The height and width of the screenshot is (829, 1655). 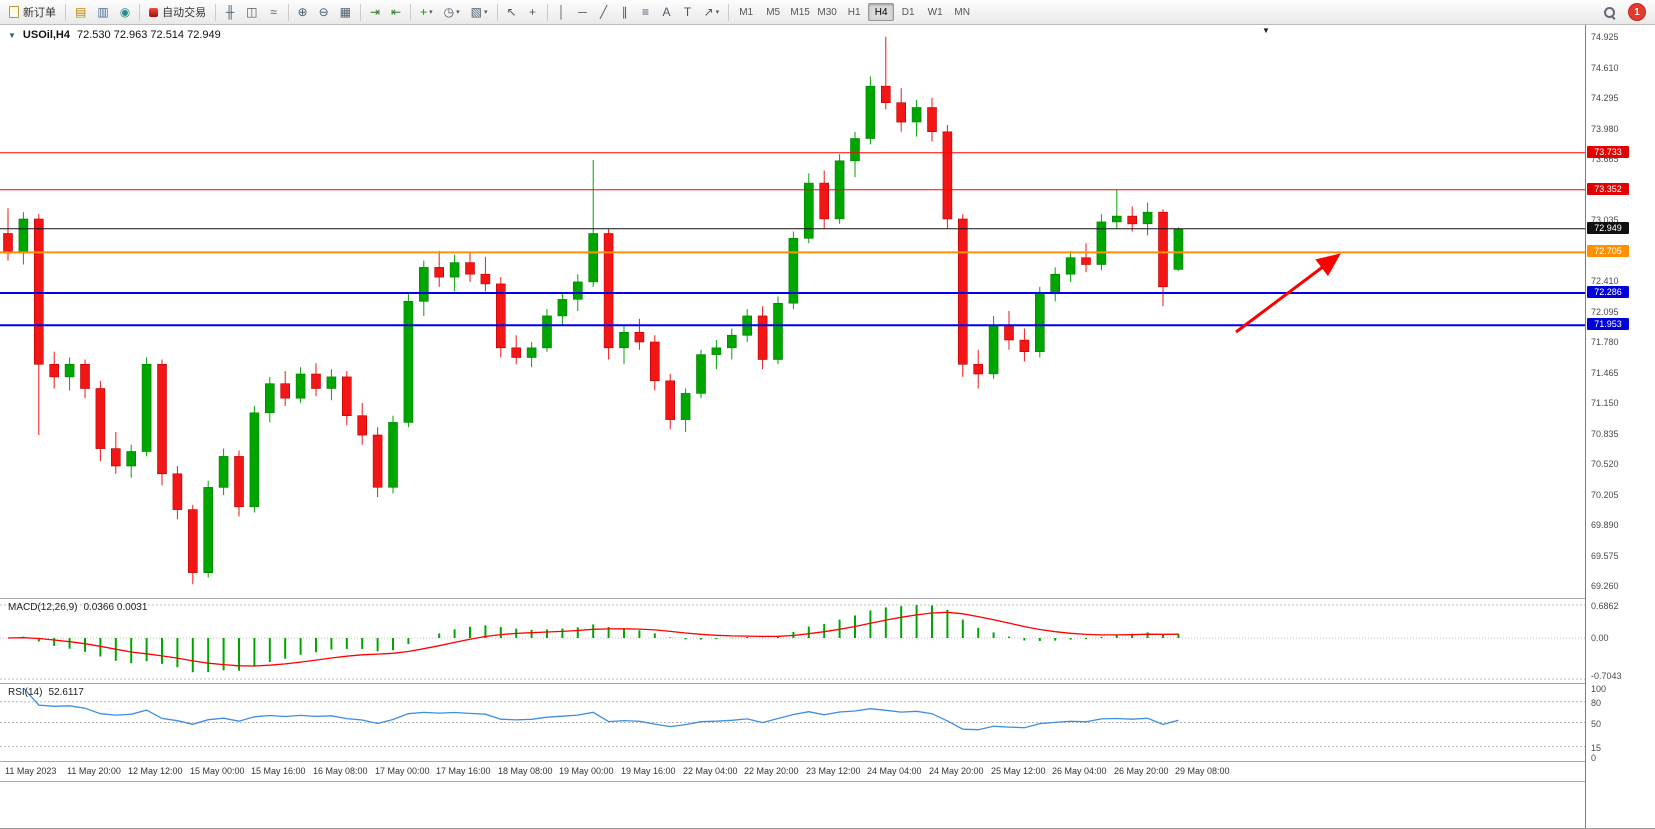 What do you see at coordinates (1605, 373) in the screenshot?
I see `price-axis-label: 71.465` at bounding box center [1605, 373].